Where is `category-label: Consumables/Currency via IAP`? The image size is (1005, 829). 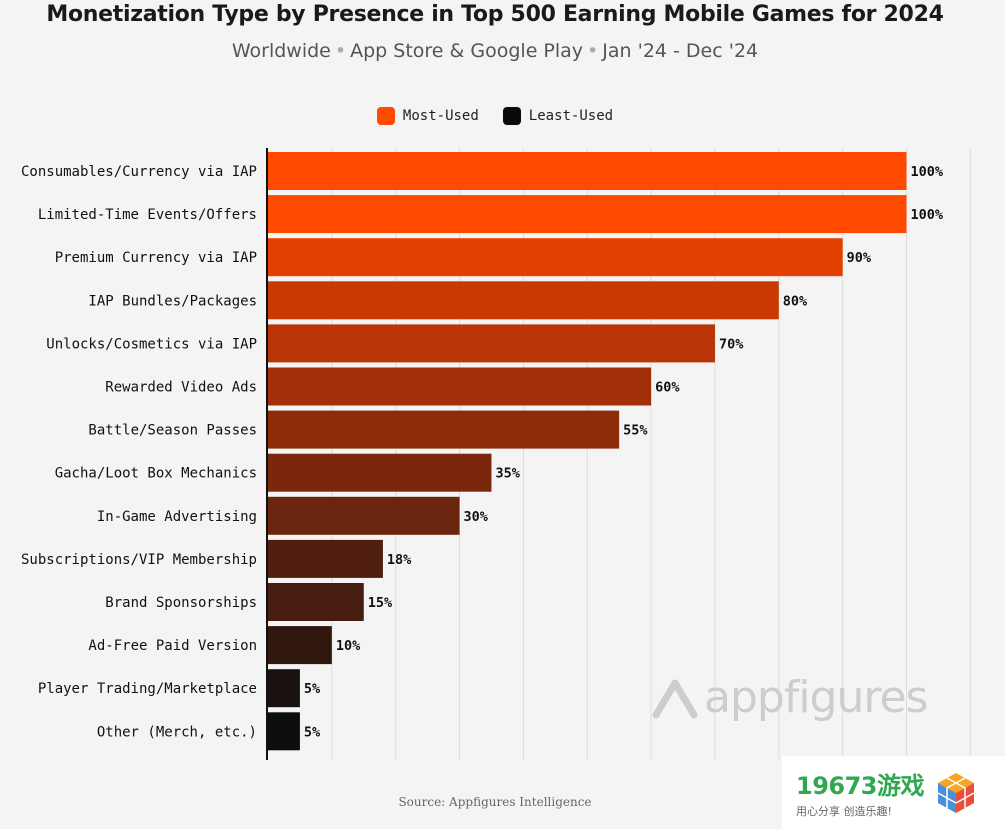
category-label: Consumables/Currency via IAP is located at coordinates (139, 172).